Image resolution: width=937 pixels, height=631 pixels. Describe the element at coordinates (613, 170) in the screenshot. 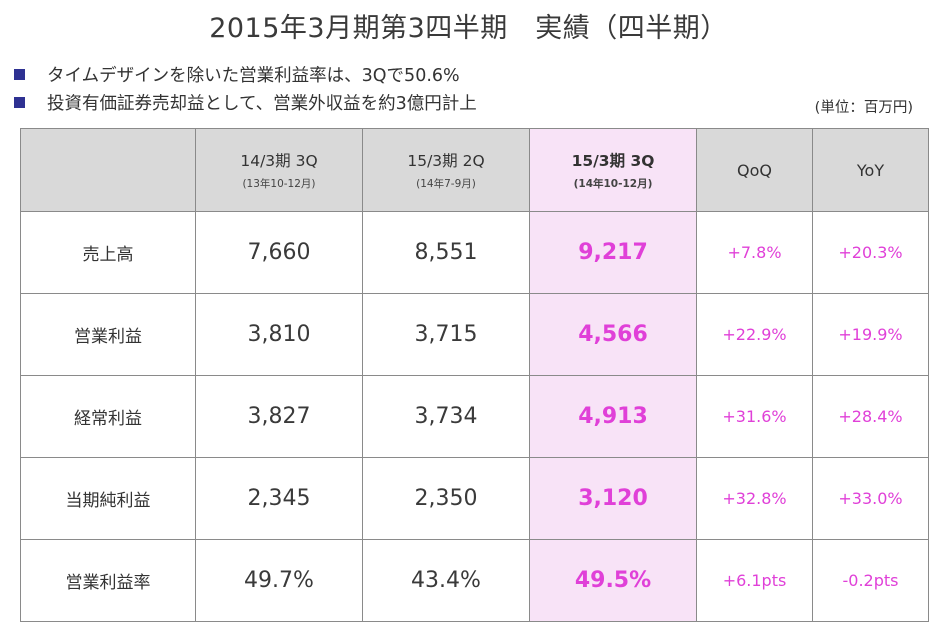

I see `header-15-3q: 15/3期 3Q (14年10-12月)` at that location.